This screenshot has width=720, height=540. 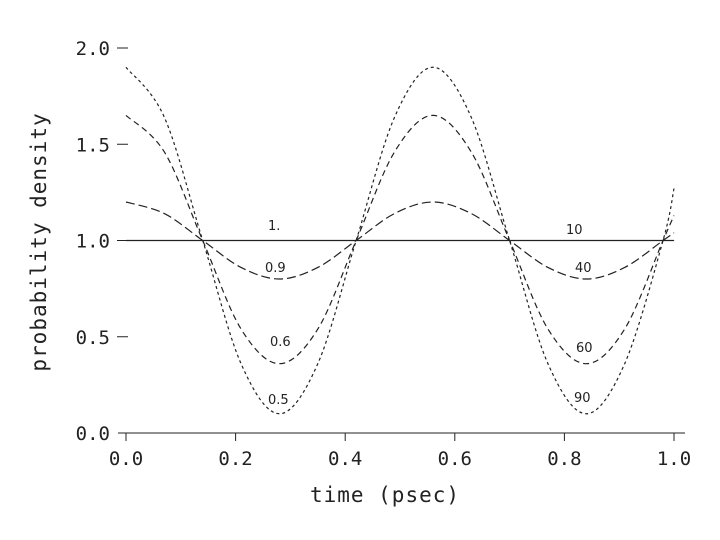 I want to click on curve-label: 10, so click(x=574, y=230).